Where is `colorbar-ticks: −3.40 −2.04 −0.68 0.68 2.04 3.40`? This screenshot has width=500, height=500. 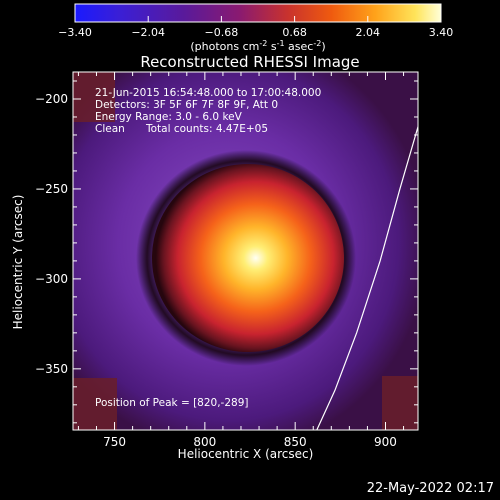
colorbar-ticks: −3.40 −2.04 −0.68 0.68 2.04 3.40 is located at coordinates (255, 27).